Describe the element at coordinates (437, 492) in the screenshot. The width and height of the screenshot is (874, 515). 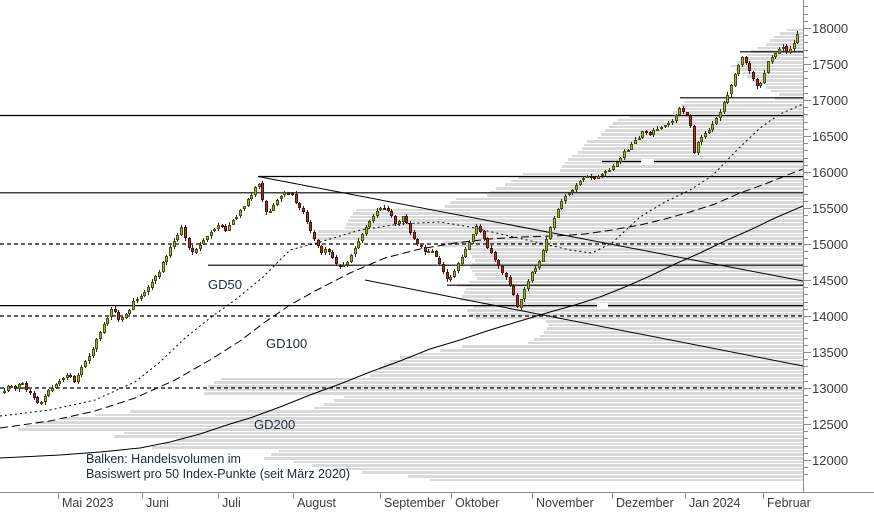
I see `x-axis-line` at that location.